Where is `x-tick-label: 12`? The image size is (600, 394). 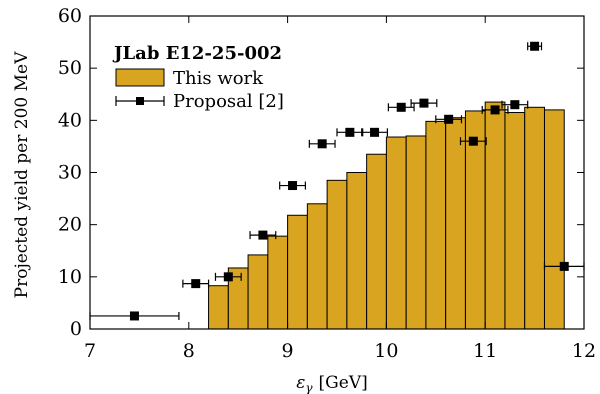
x-tick-label: 12 is located at coordinates (584, 351).